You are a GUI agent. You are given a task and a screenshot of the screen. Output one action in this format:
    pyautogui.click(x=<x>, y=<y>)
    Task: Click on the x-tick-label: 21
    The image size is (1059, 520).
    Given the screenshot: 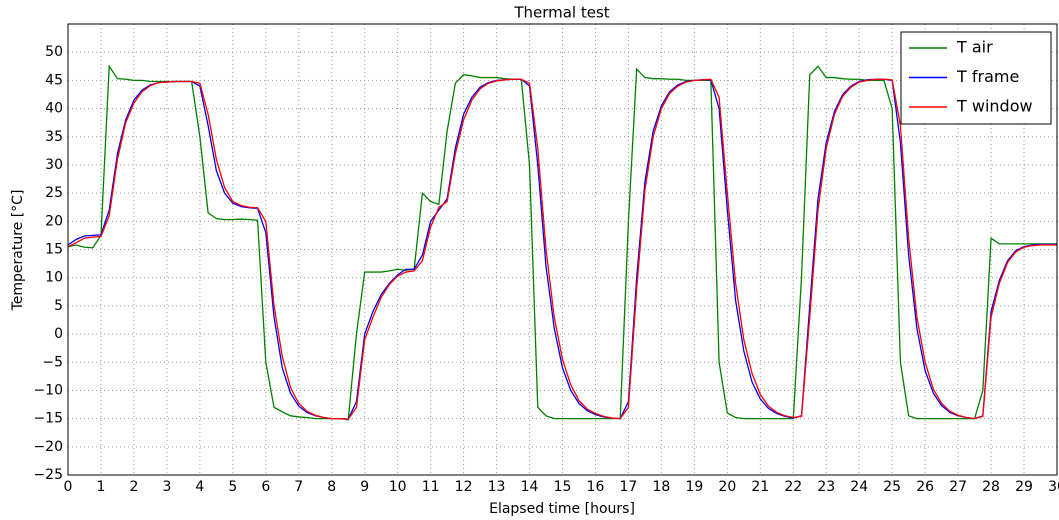 What is the action you would take?
    pyautogui.click(x=760, y=487)
    